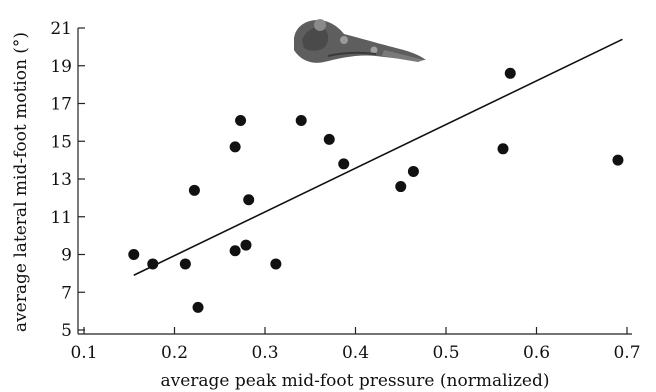 This screenshot has height=392, width=656. What do you see at coordinates (66, 331) in the screenshot?
I see `y-tick-label: 5` at bounding box center [66, 331].